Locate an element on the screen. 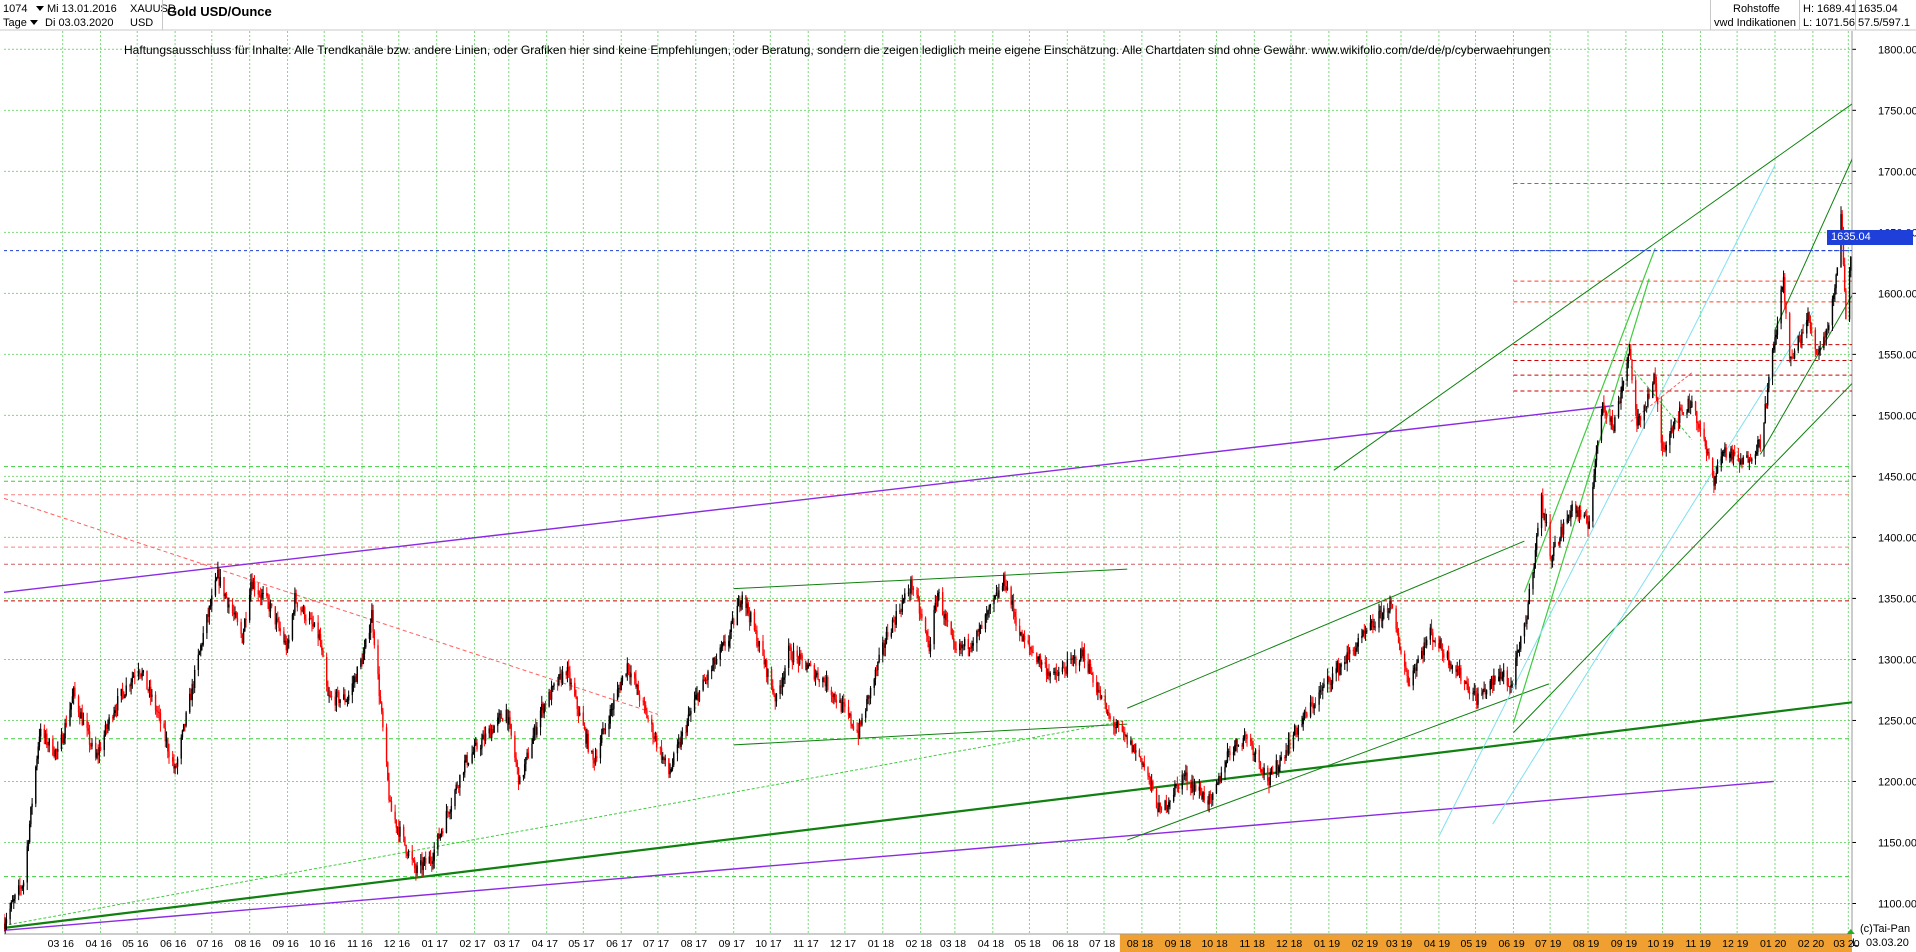  y-tick-label: 1700.00 is located at coordinates (1897, 172).